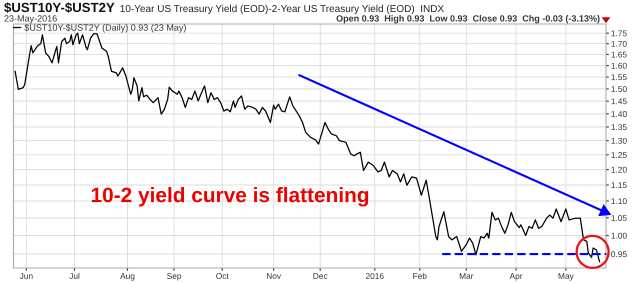 This screenshot has width=640, height=283. What do you see at coordinates (375, 276) in the screenshot?
I see `x-tick-label: 2016` at bounding box center [375, 276].